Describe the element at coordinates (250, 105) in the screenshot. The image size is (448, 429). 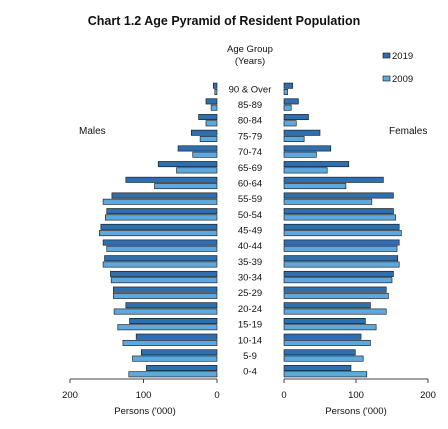
I see `category-label-85-89: 85-89` at that location.